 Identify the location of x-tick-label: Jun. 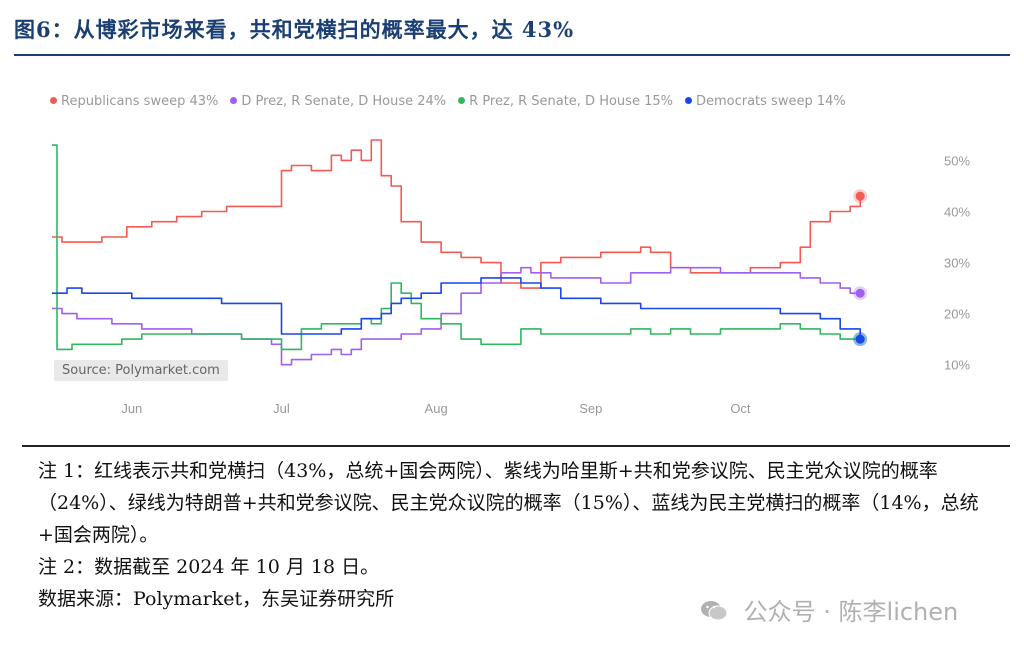
(131, 408).